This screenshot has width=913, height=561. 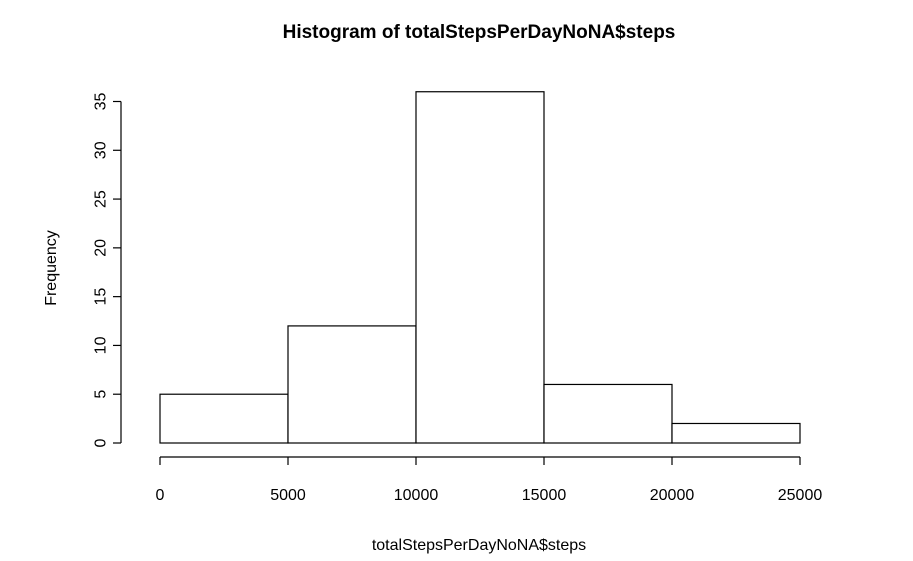 I want to click on y-tick-label: 10, so click(x=101, y=345).